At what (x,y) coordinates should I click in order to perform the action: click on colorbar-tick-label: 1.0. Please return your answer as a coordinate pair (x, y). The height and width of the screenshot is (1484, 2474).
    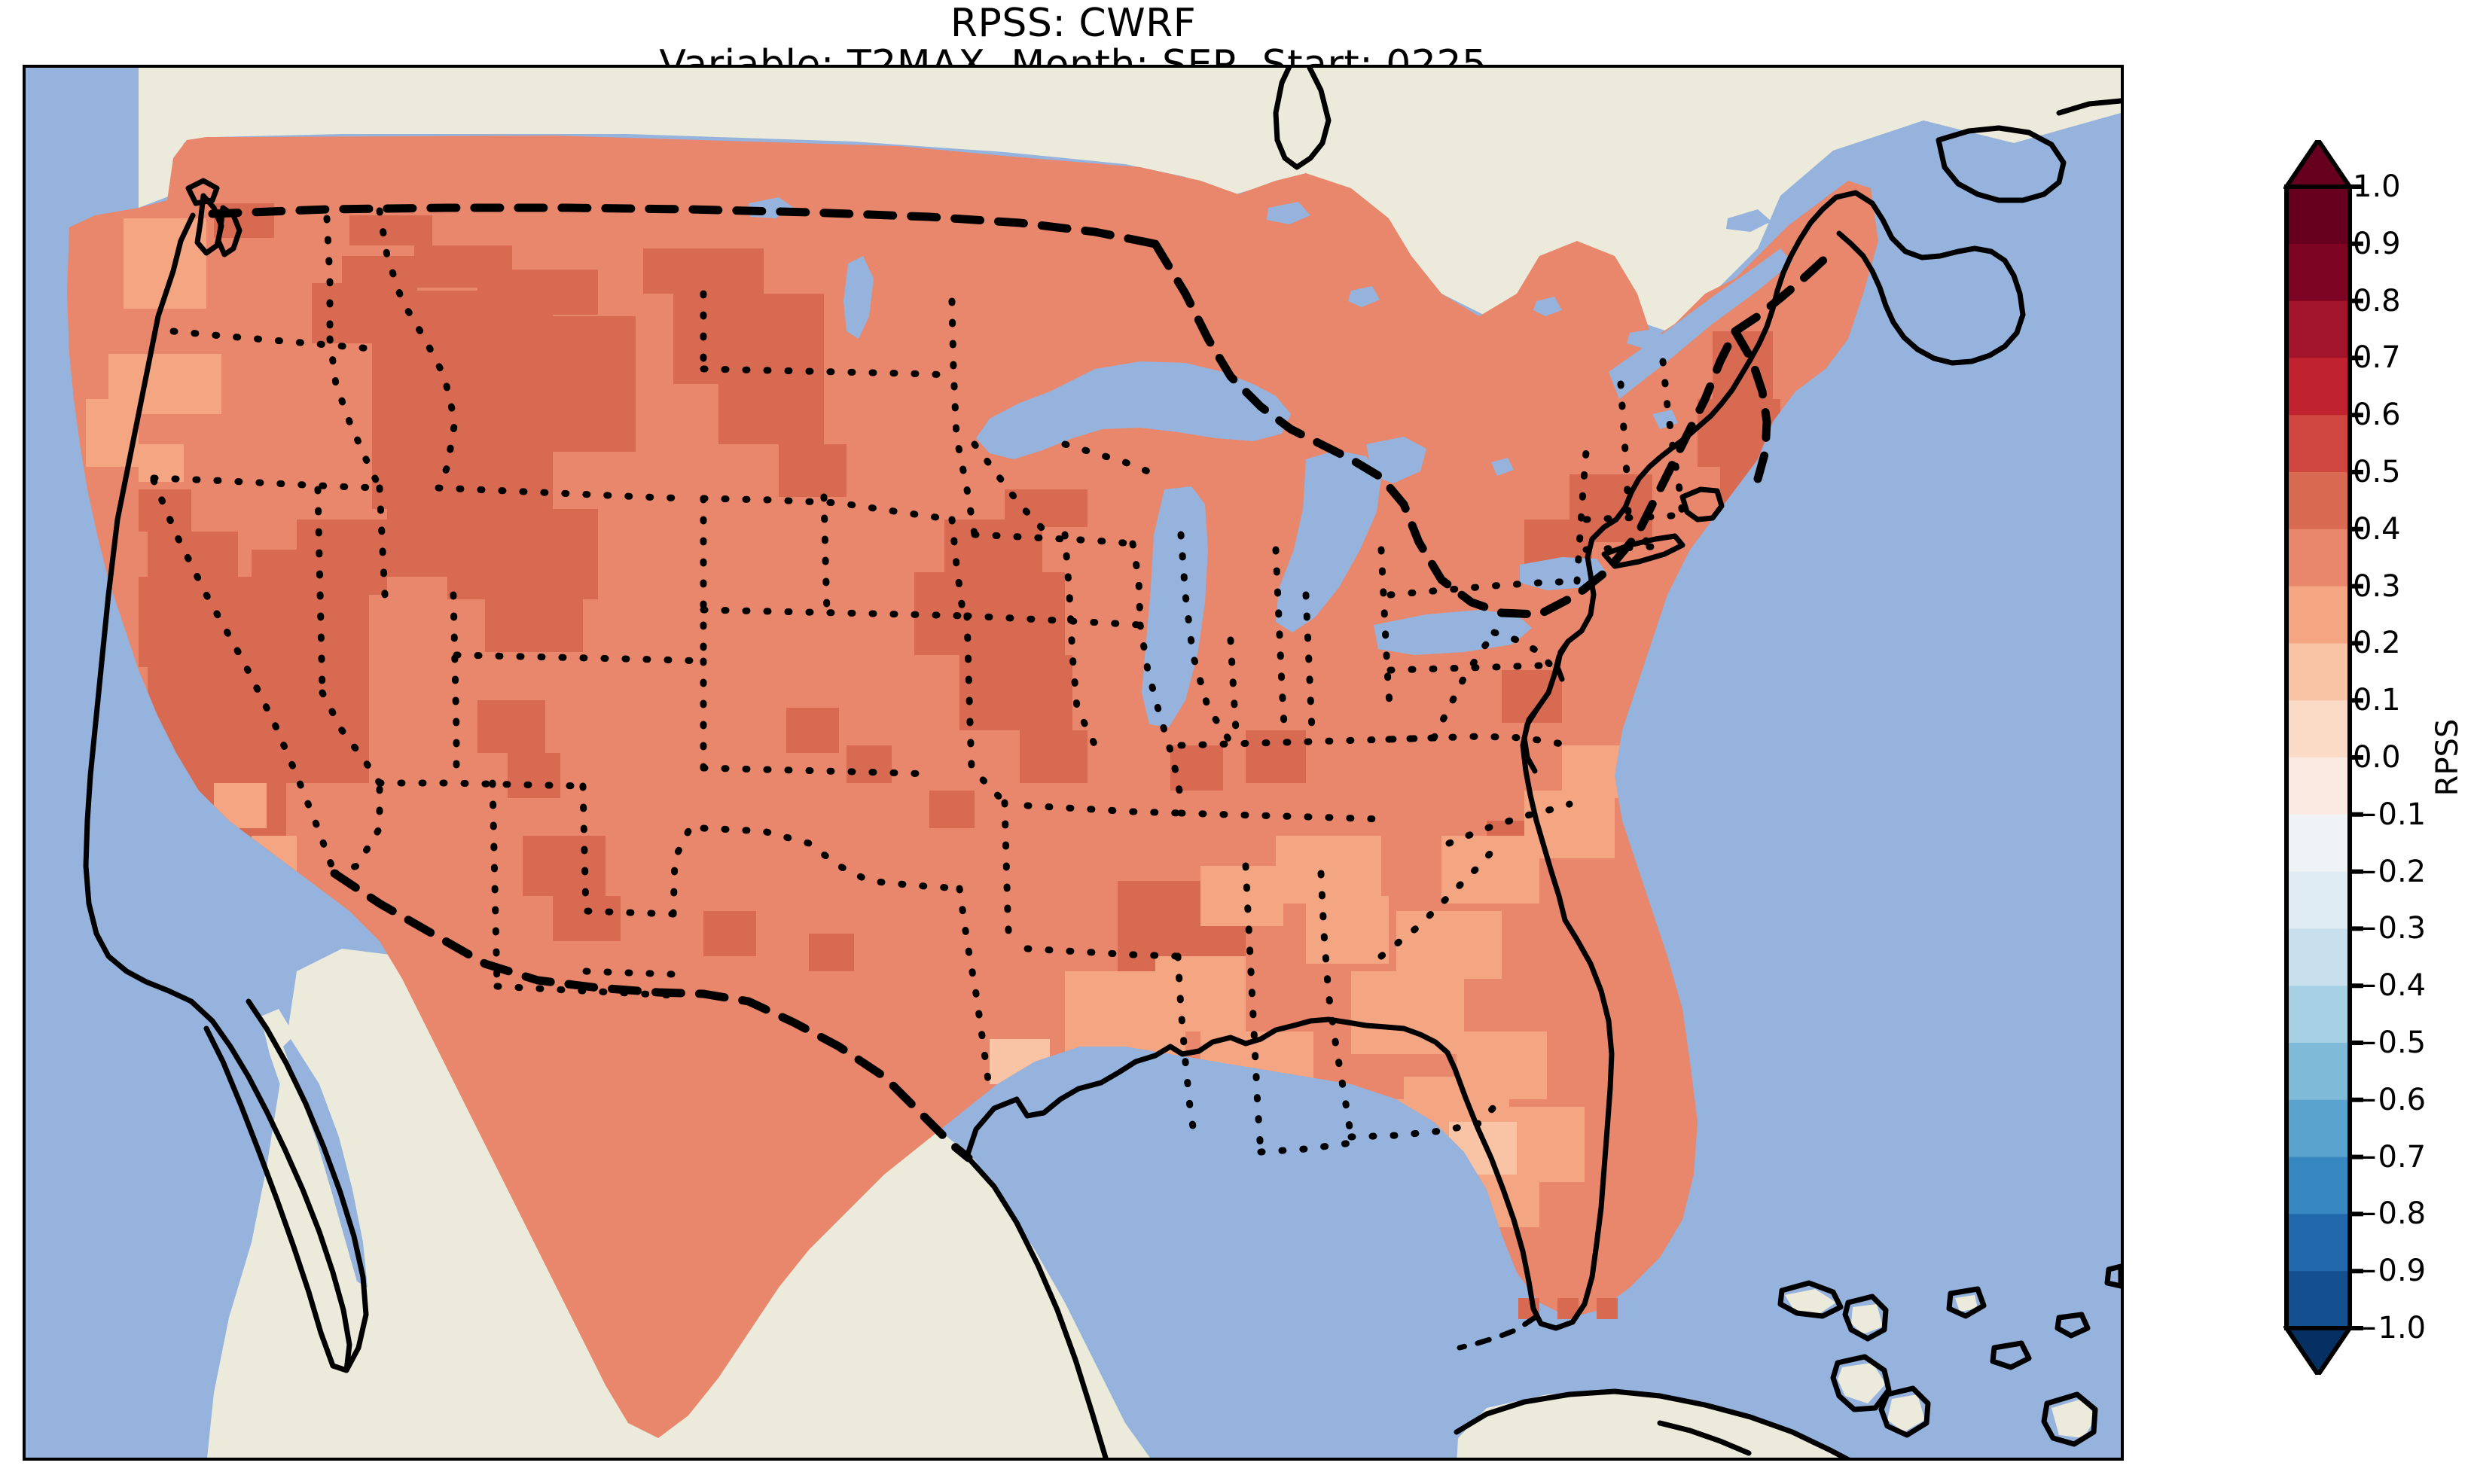
    Looking at the image, I should click on (2377, 186).